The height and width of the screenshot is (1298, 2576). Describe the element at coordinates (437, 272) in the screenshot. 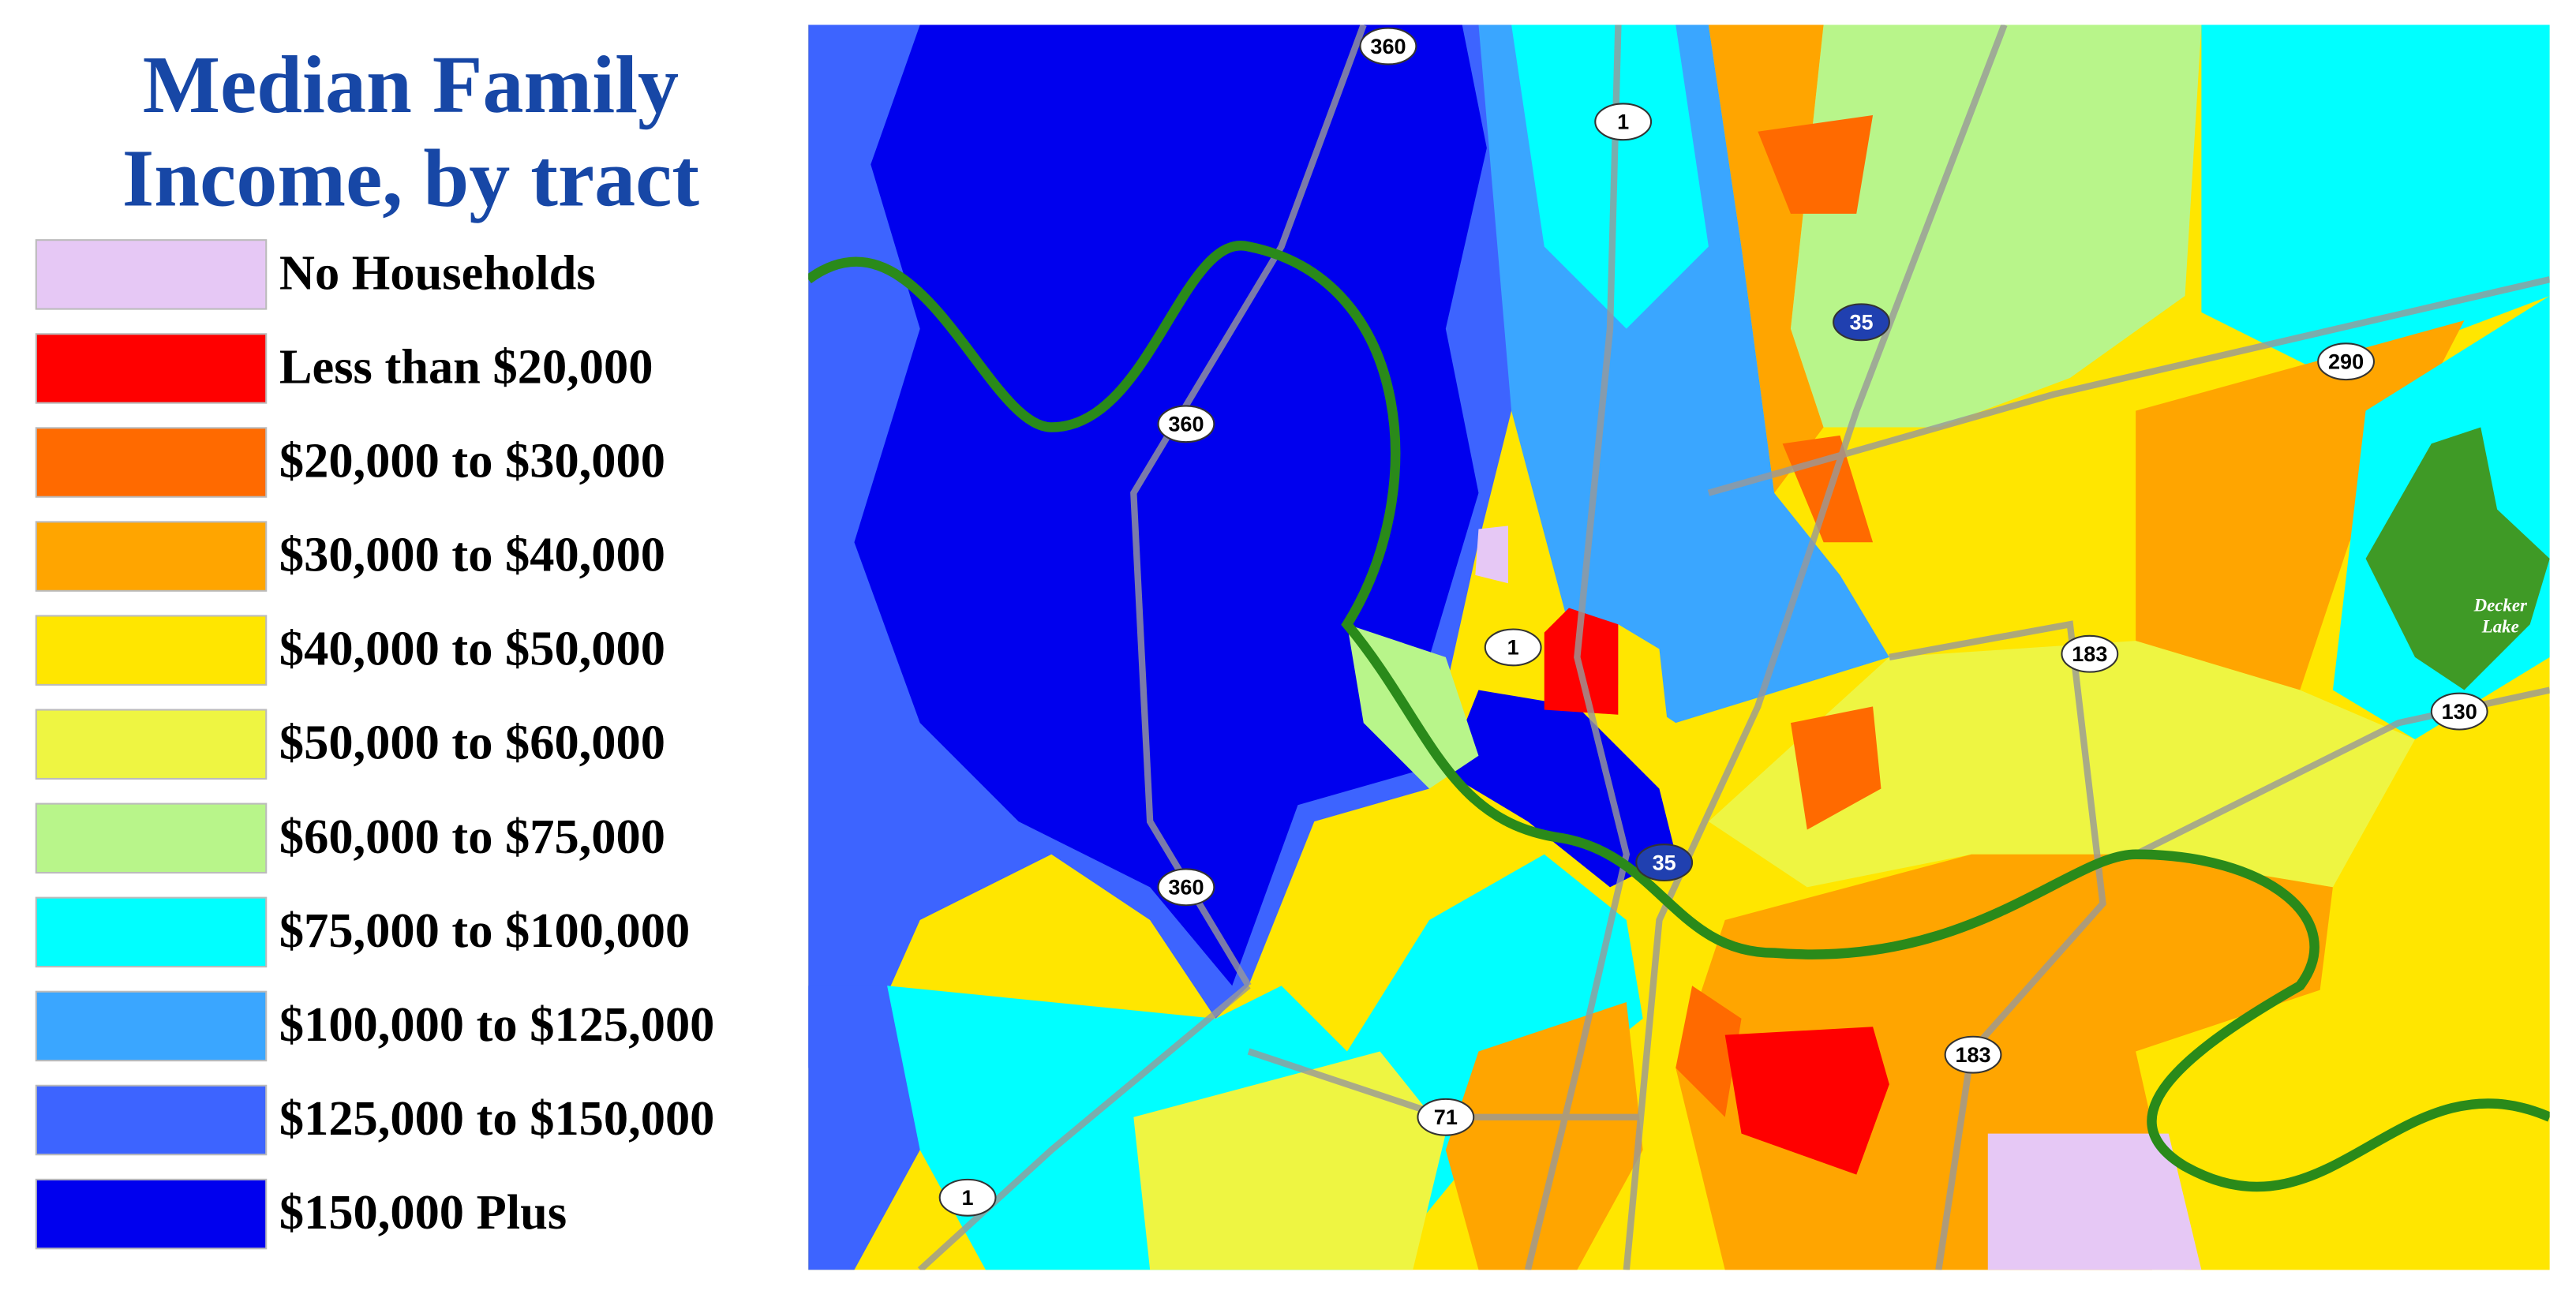

I see `legend-label: No Households` at that location.